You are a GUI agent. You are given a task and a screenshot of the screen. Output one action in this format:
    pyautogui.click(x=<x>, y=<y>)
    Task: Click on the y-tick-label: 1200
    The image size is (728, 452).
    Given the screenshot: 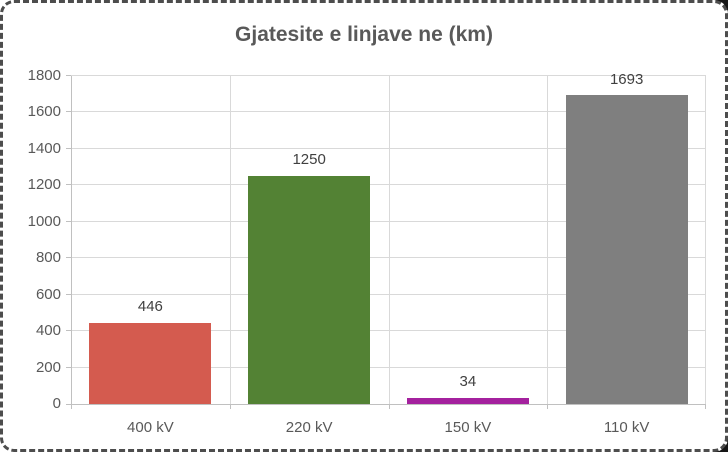 What is the action you would take?
    pyautogui.click(x=44, y=185)
    